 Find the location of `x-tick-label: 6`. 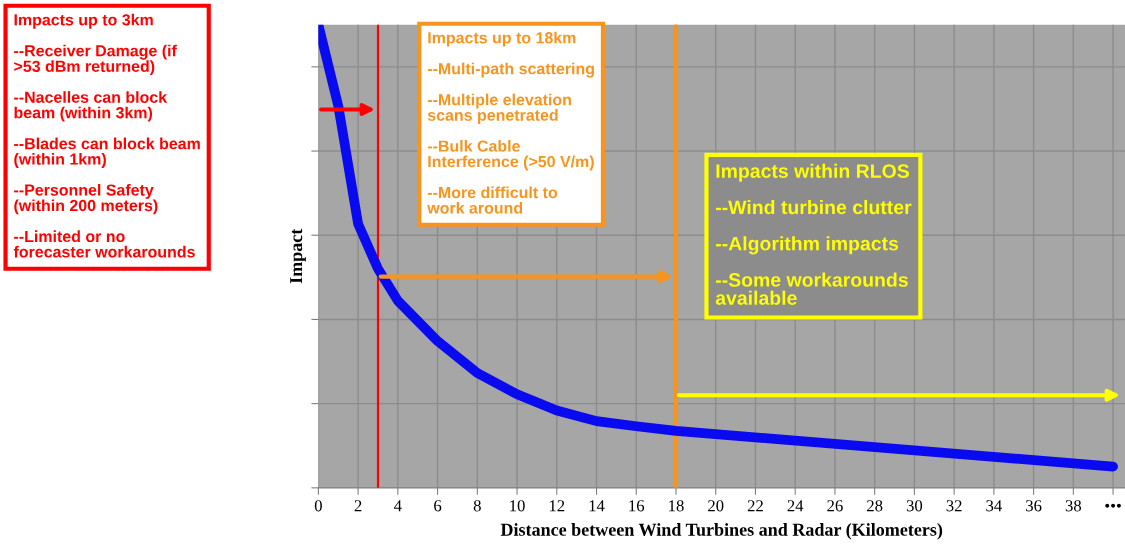

x-tick-label: 6 is located at coordinates (438, 506).